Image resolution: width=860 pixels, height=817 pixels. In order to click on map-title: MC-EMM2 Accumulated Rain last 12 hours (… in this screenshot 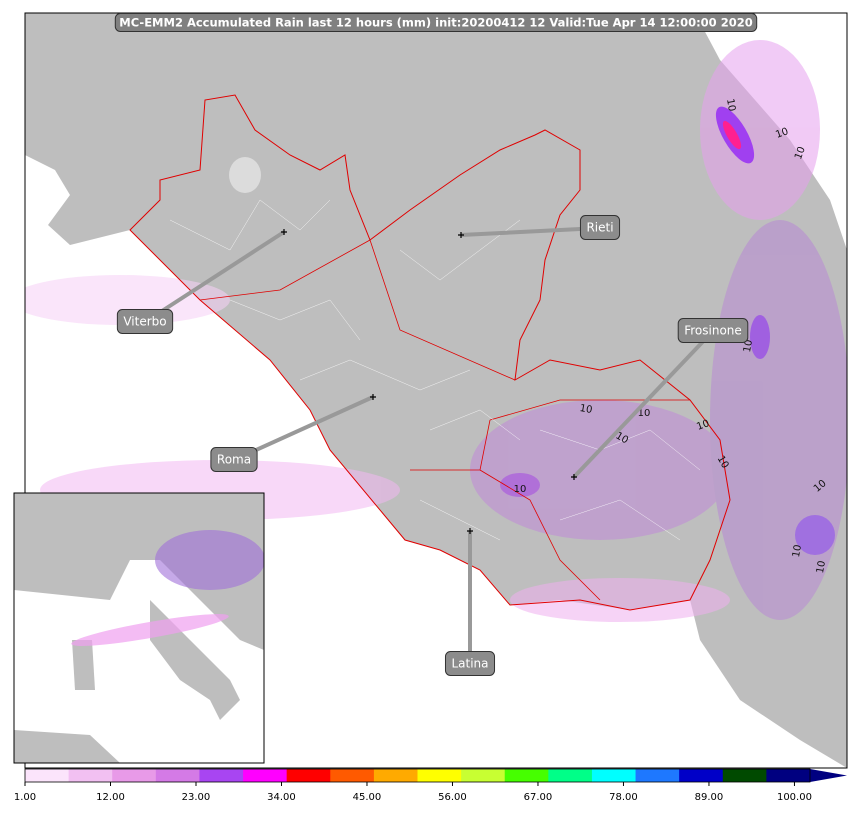, I will do `click(436, 22)`.